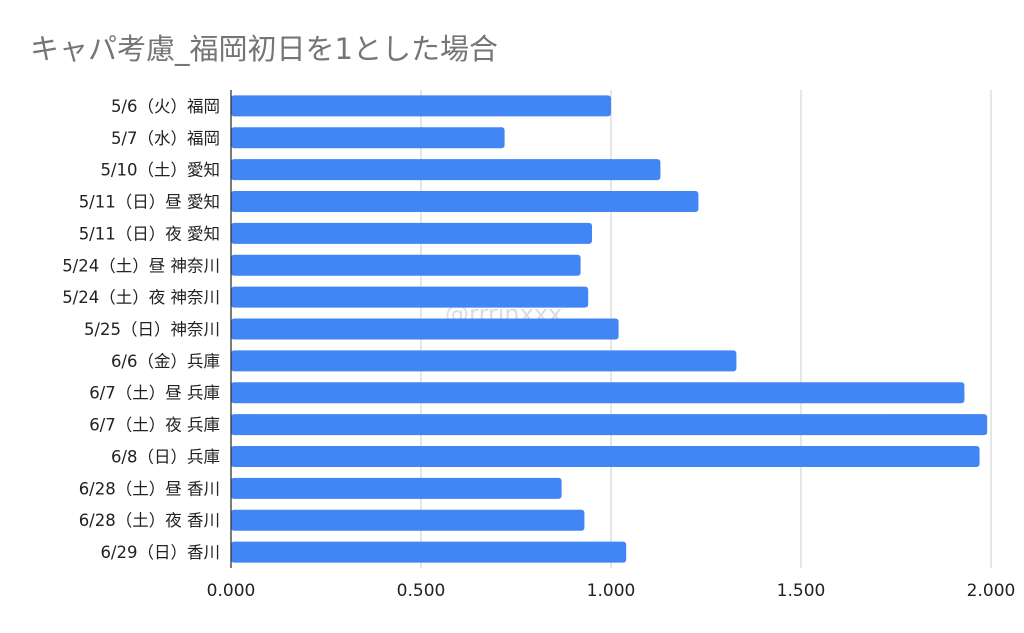 The height and width of the screenshot is (633, 1024). Describe the element at coordinates (165, 361) in the screenshot. I see `category-label-8: 6/6（金）兵庫` at that location.